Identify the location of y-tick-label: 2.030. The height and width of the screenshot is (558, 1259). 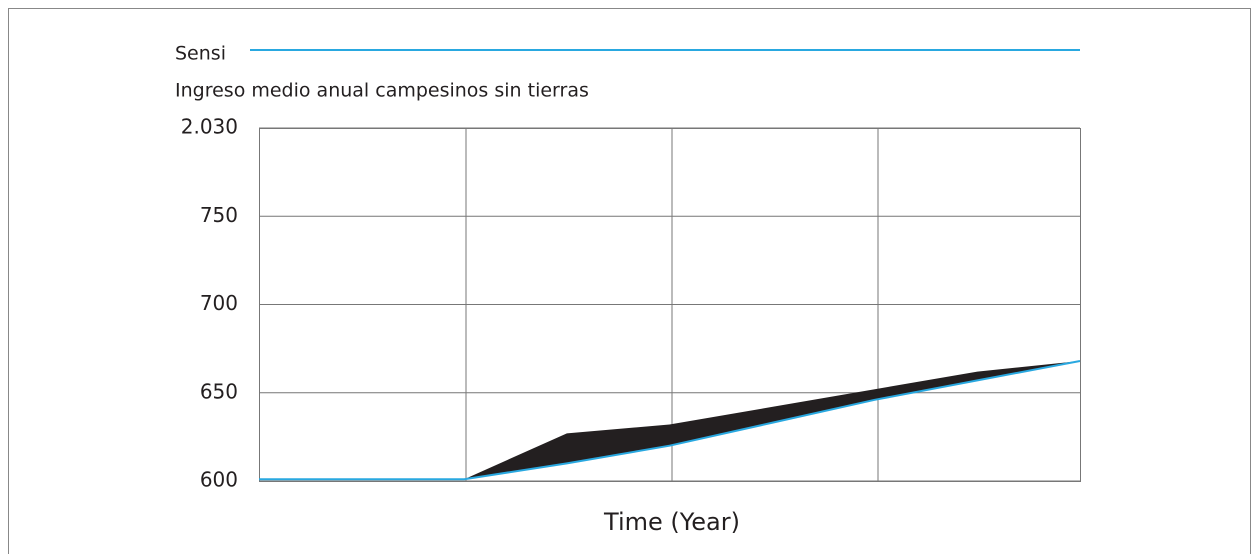
(209, 127).